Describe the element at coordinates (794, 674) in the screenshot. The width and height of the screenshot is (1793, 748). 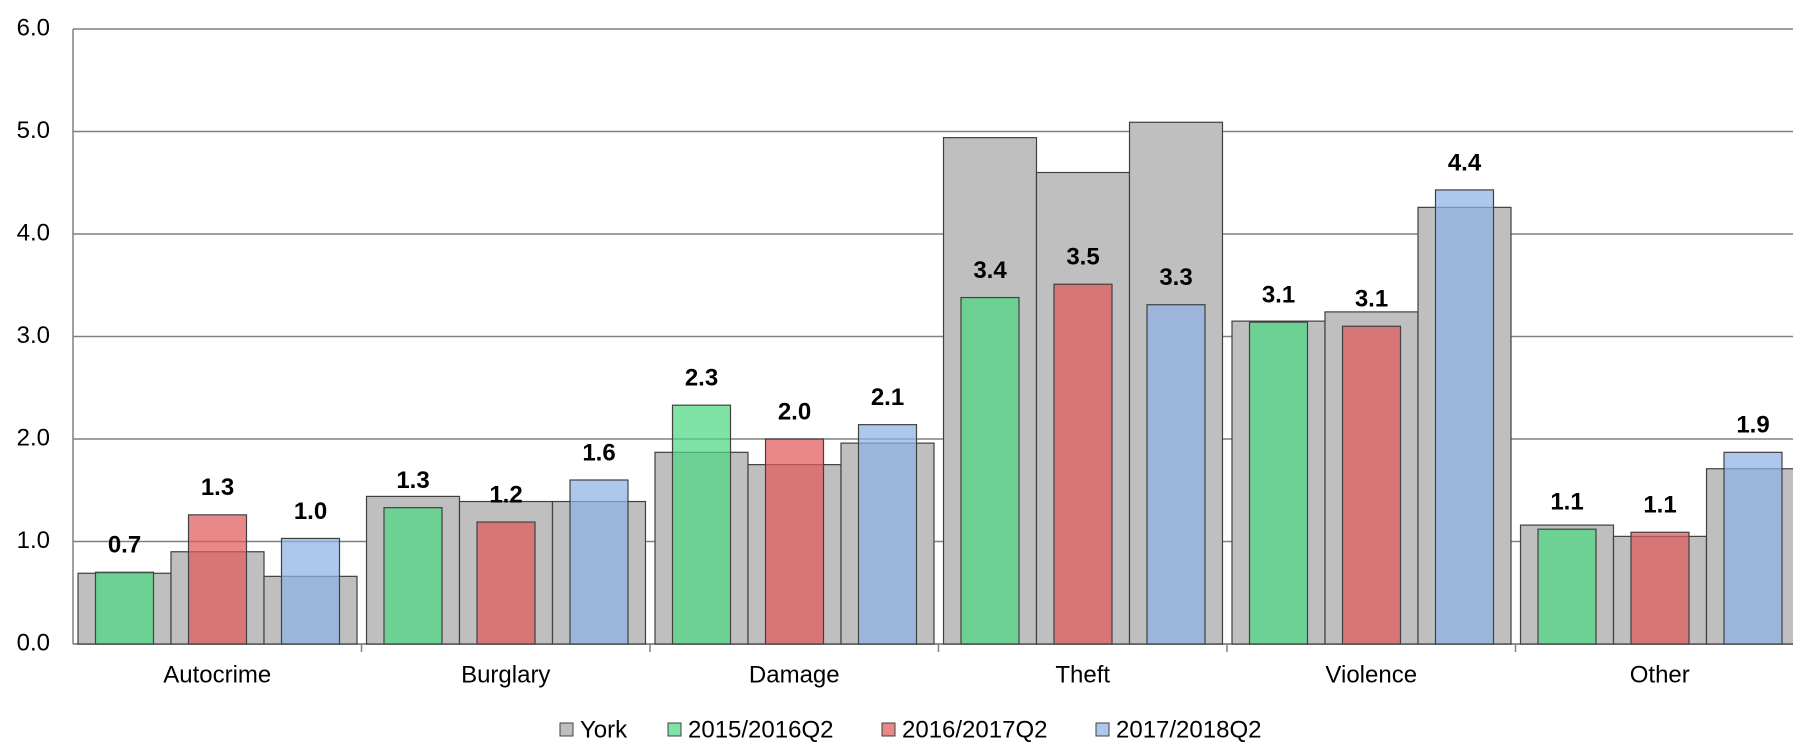
I see `x-tick-label: Damage` at that location.